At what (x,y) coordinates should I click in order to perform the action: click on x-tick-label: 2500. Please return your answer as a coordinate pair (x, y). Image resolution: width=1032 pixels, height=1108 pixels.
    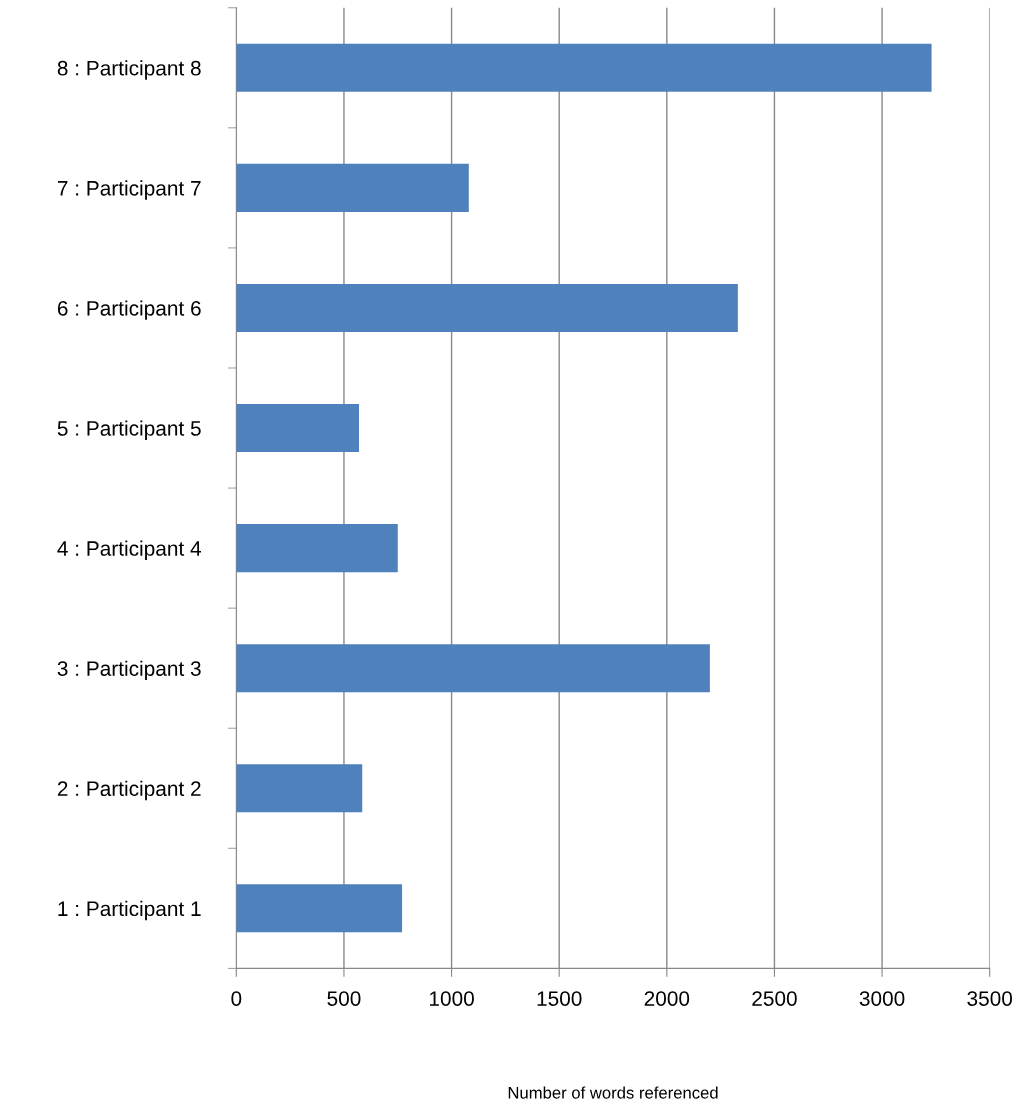
    Looking at the image, I should click on (774, 998).